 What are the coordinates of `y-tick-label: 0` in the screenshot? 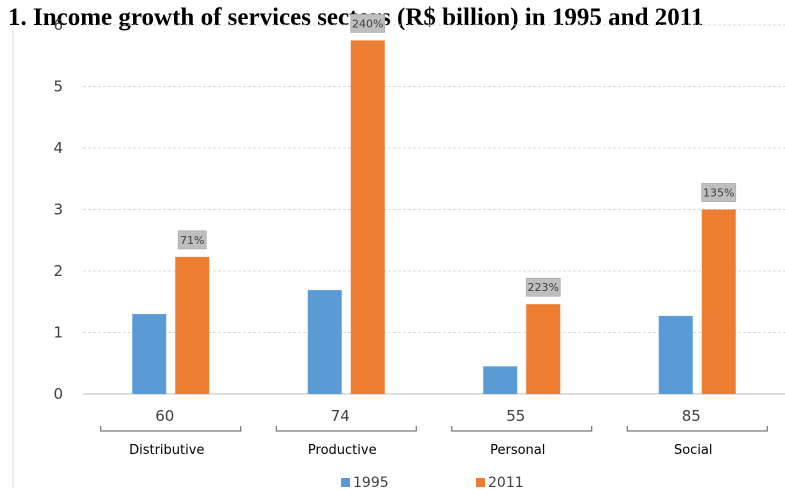 It's located at (58, 394).